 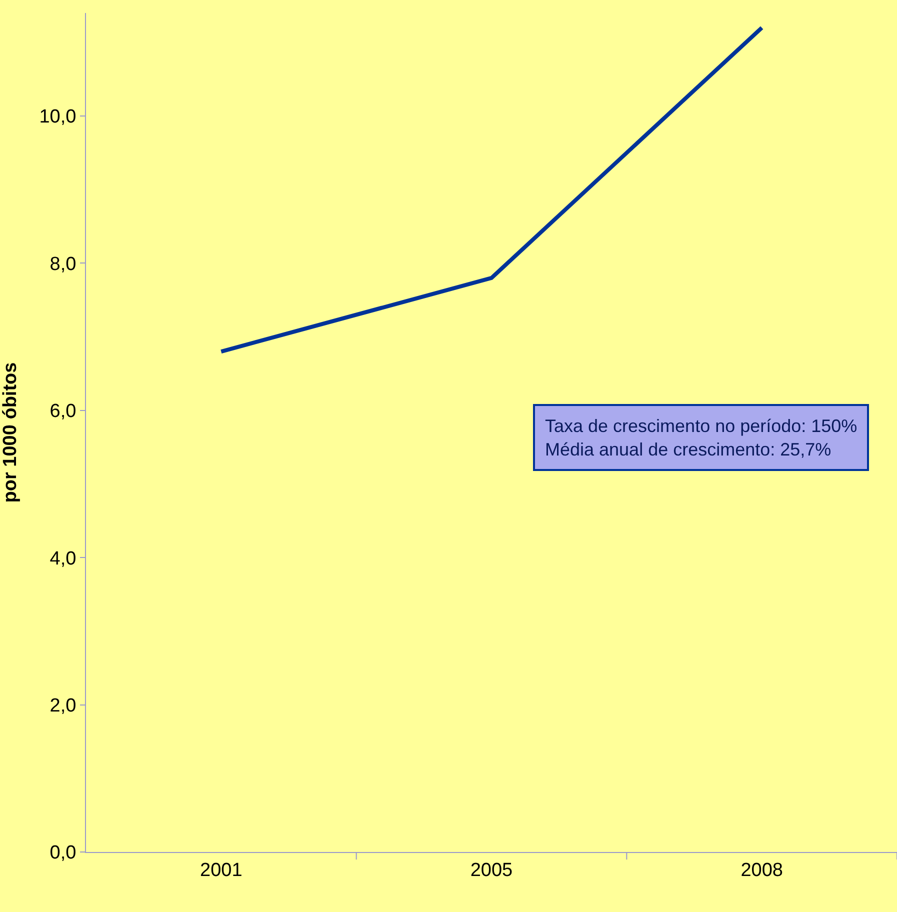 I want to click on y-tick-label: 4,0, so click(x=63, y=559).